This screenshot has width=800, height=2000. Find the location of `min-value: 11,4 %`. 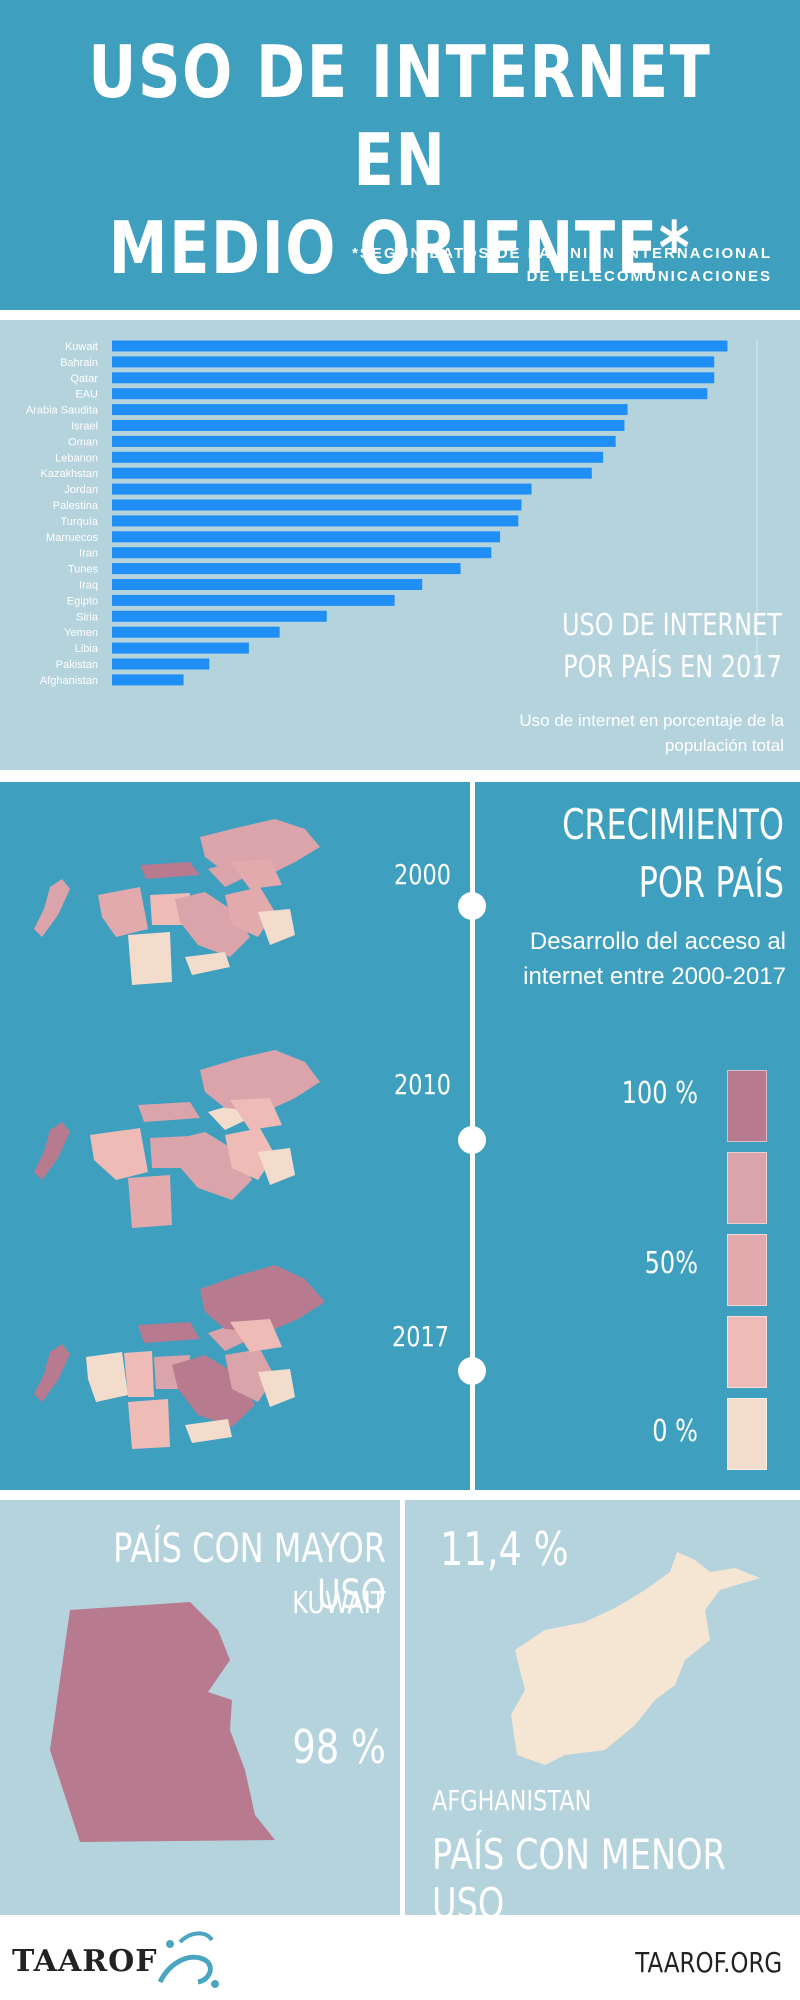

min-value: 11,4 % is located at coordinates (504, 1549).